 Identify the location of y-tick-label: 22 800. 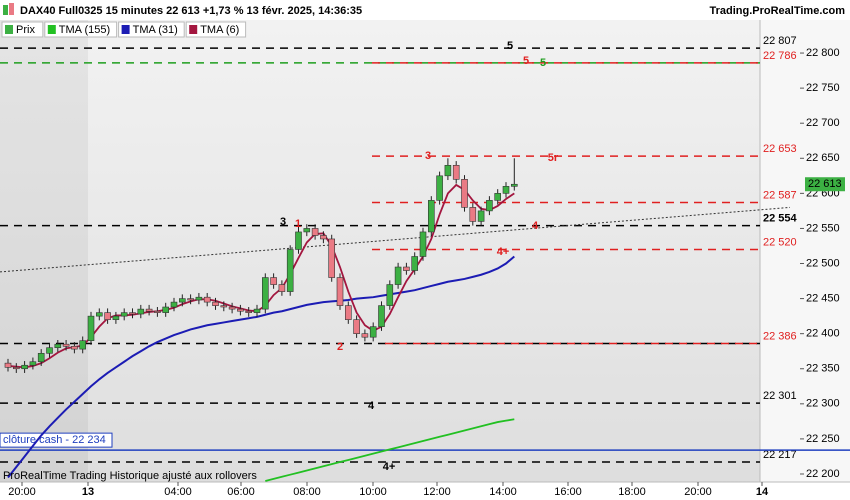
(823, 53).